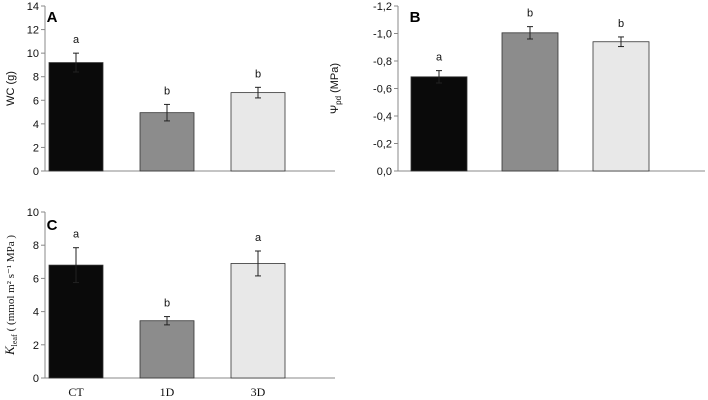  I want to click on y-tick-label: -0,6, so click(382, 90).